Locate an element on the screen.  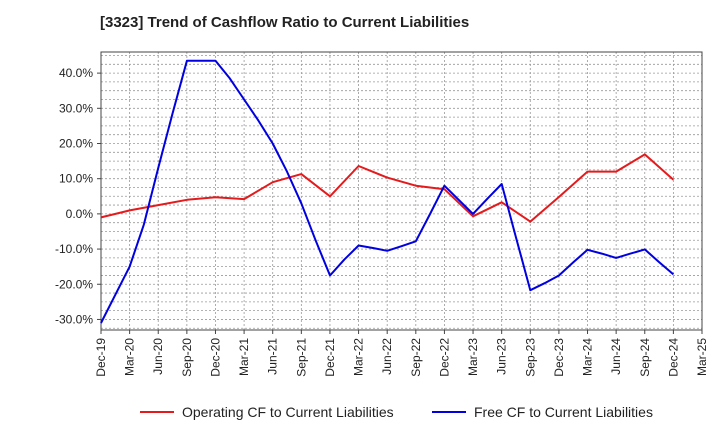
y-tick-label: 40.0% is located at coordinates (76, 73).